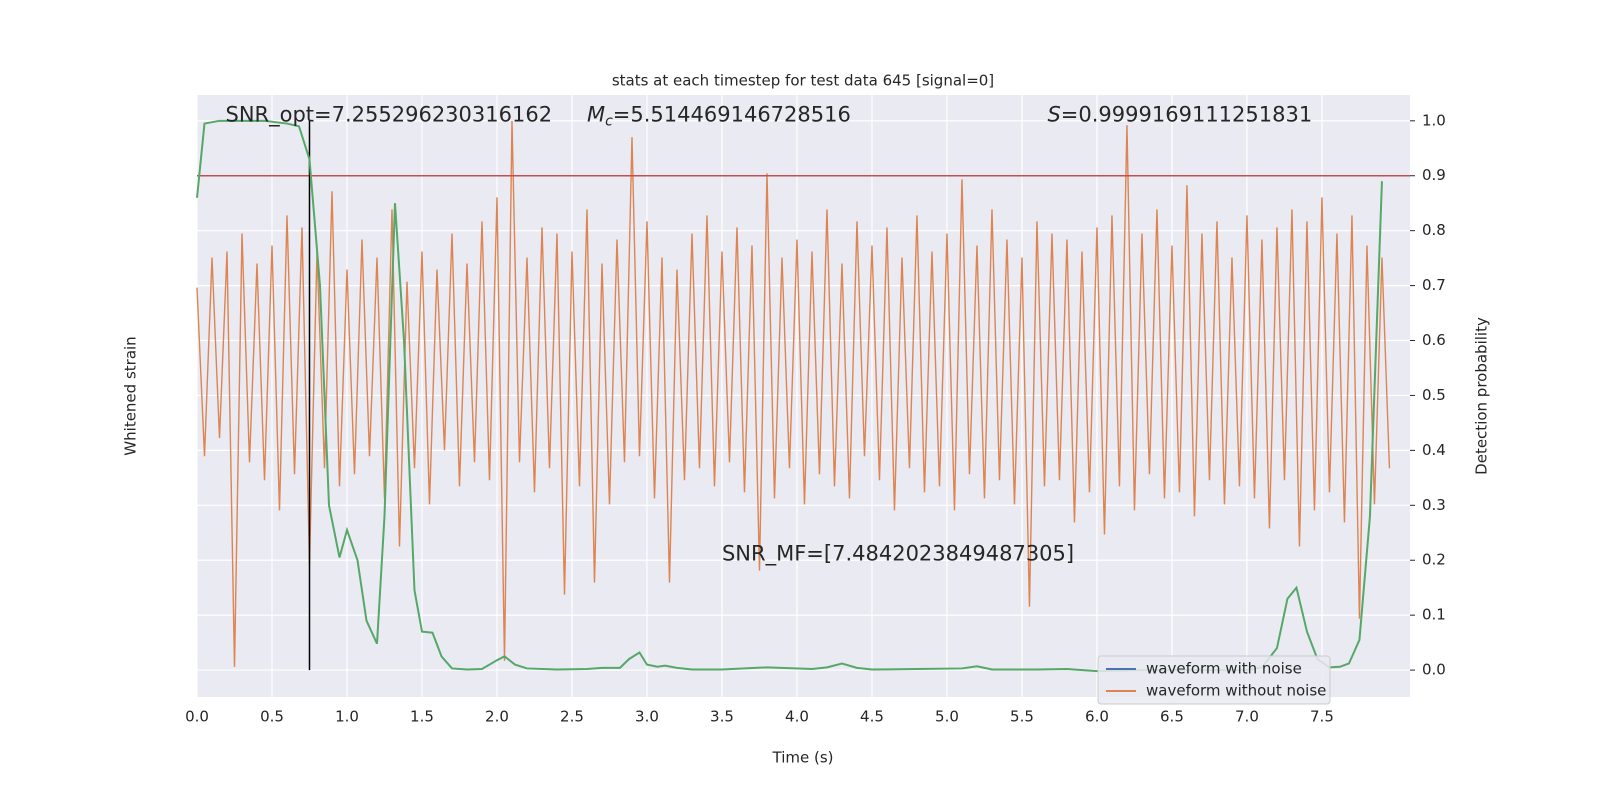  I want to click on annotation: SNR_MF=[7.4842023849487305], so click(898, 554).